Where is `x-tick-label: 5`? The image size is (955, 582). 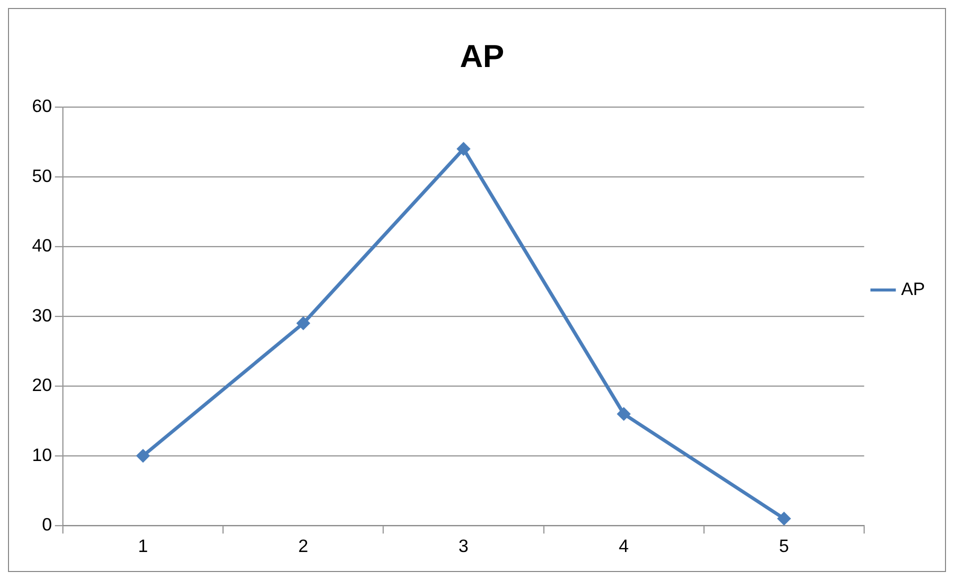
x-tick-label: 5 is located at coordinates (784, 546).